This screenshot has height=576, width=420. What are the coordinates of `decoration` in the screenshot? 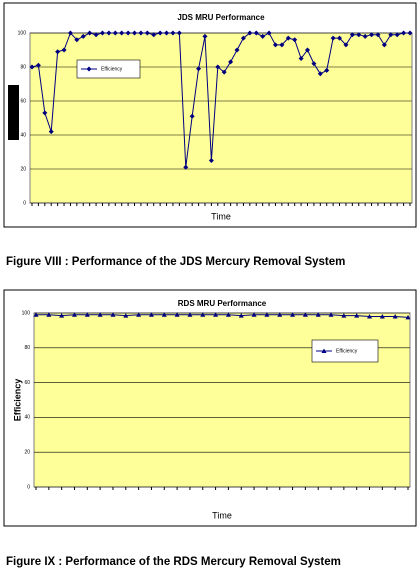 It's located at (13, 112).